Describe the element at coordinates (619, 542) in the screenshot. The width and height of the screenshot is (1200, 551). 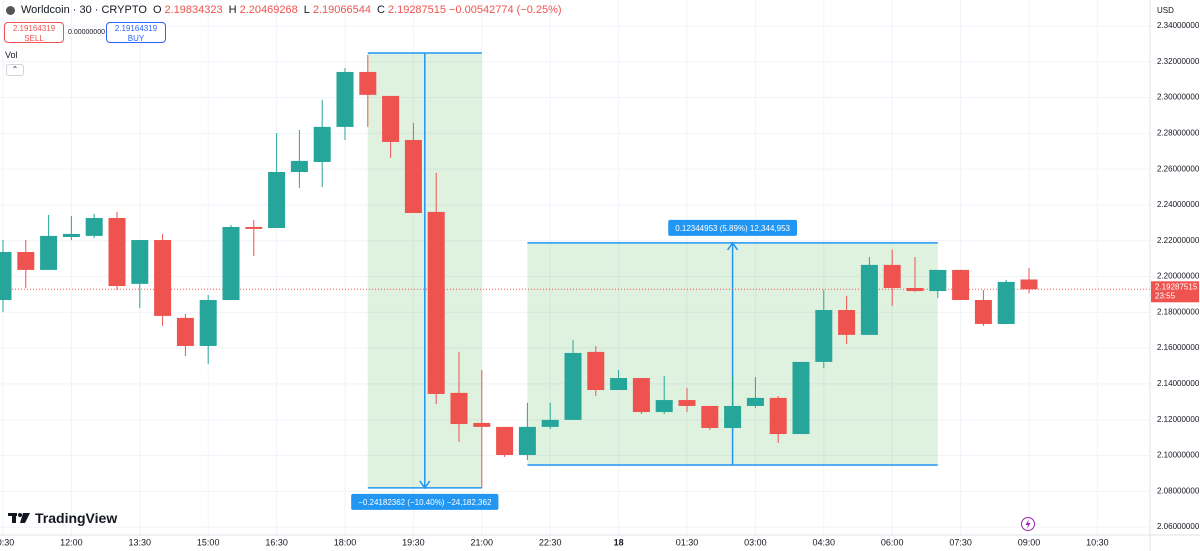
I see `x-tick-label: 18` at that location.